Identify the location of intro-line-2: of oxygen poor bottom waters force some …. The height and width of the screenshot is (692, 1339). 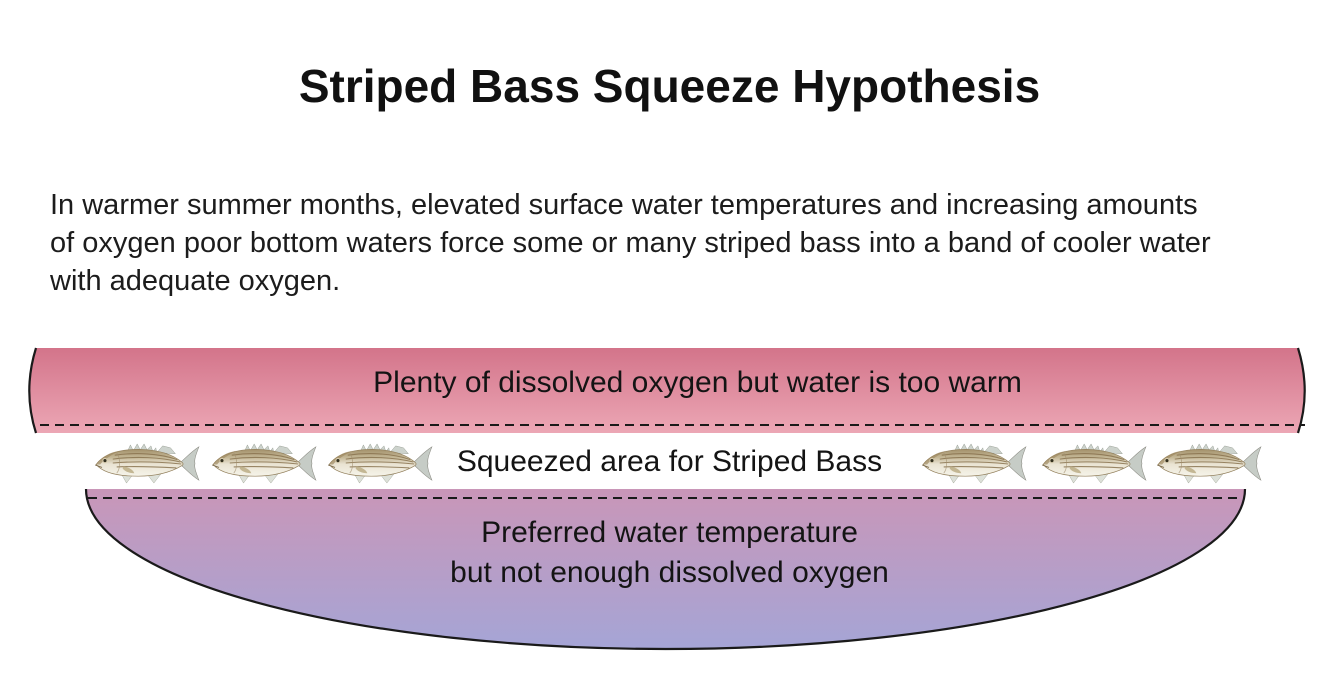
(630, 243).